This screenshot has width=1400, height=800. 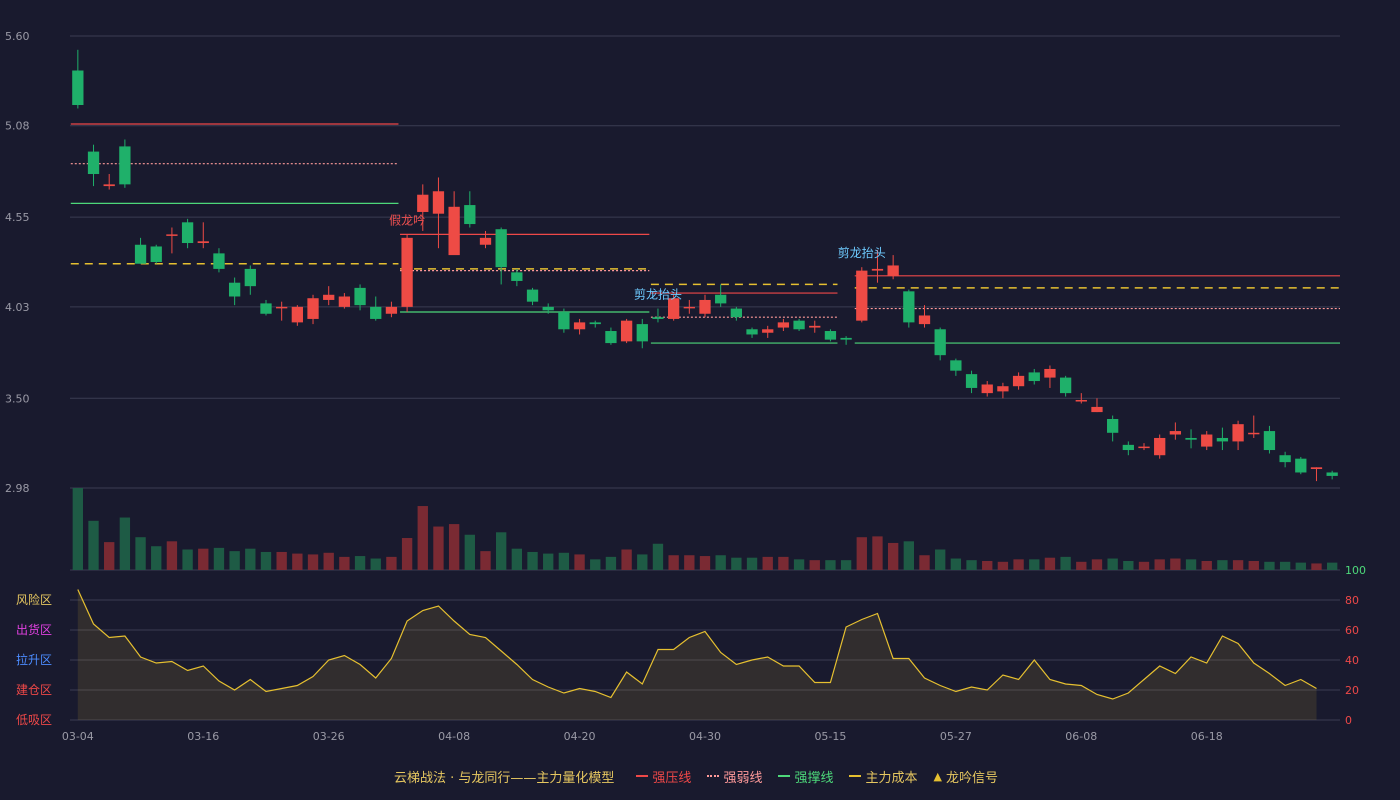 What do you see at coordinates (34, 690) in the screenshot?
I see `zone-label: 建仓区` at bounding box center [34, 690].